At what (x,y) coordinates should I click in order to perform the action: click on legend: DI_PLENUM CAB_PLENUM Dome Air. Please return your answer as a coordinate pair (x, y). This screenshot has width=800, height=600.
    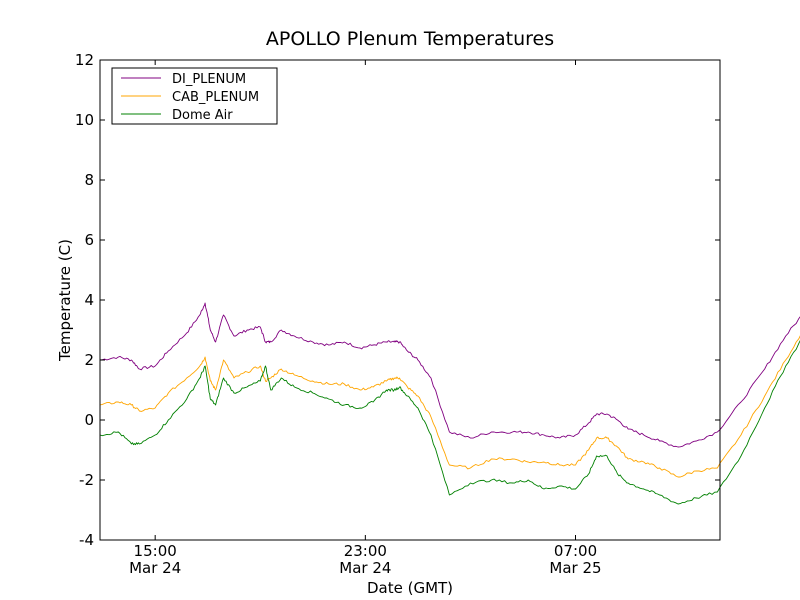
    Looking at the image, I should click on (194, 96).